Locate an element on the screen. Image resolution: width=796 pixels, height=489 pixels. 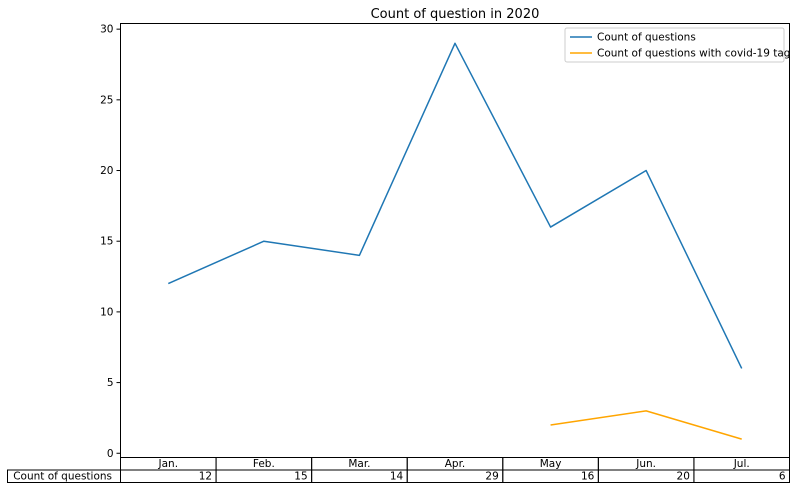
table-column-header: Jan. is located at coordinates (168, 464).